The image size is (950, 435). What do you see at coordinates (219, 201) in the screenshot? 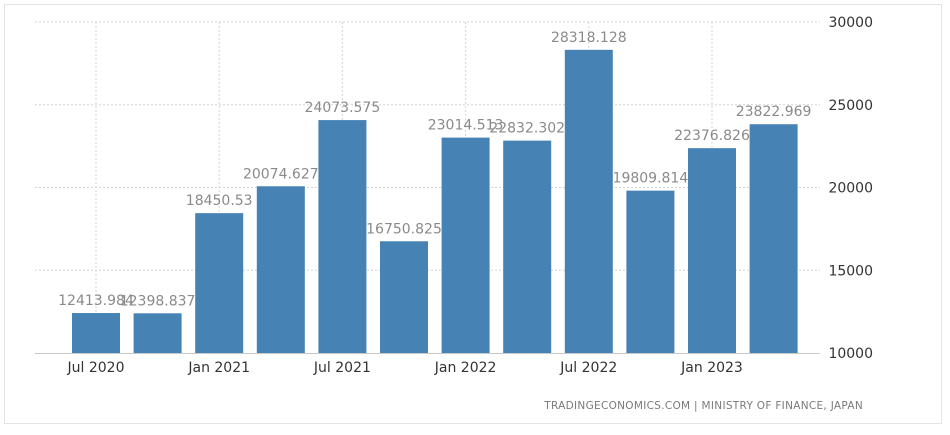
I see `data-label: 18450.53` at bounding box center [219, 201].